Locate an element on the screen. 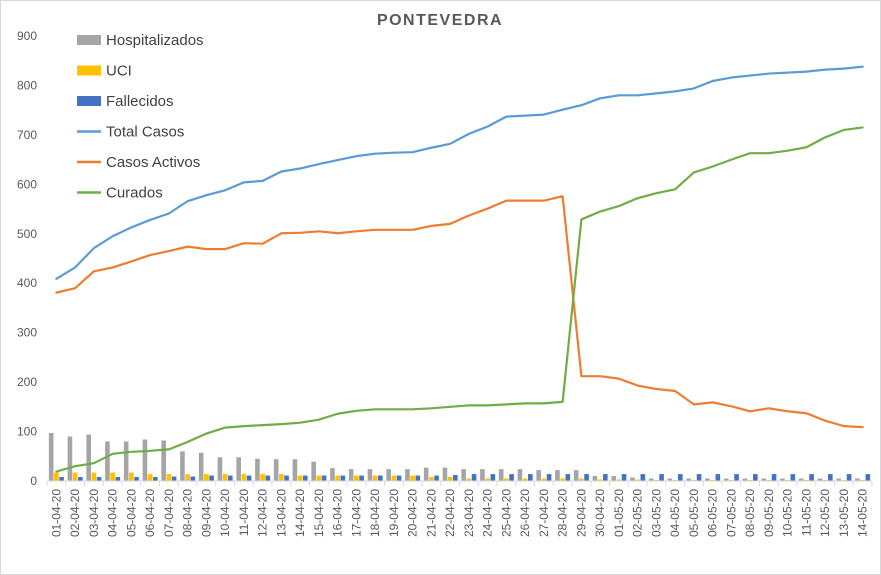 The width and height of the screenshot is (881, 575). legend-label-uci: UCI is located at coordinates (119, 71).